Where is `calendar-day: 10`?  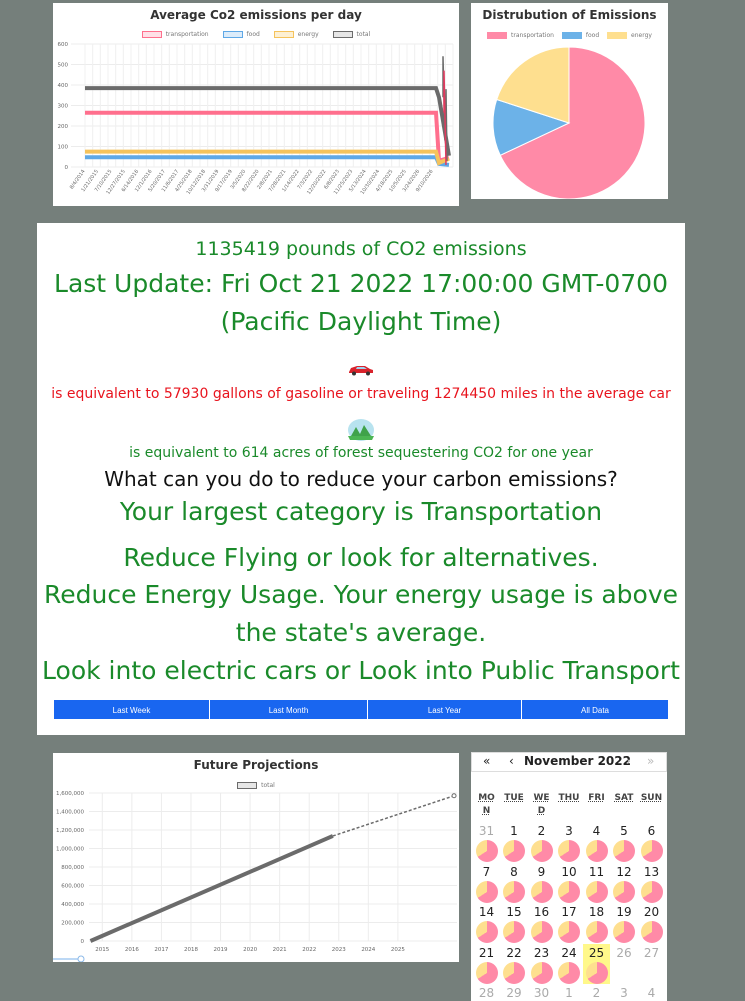
calendar-day: 10 is located at coordinates (569, 883).